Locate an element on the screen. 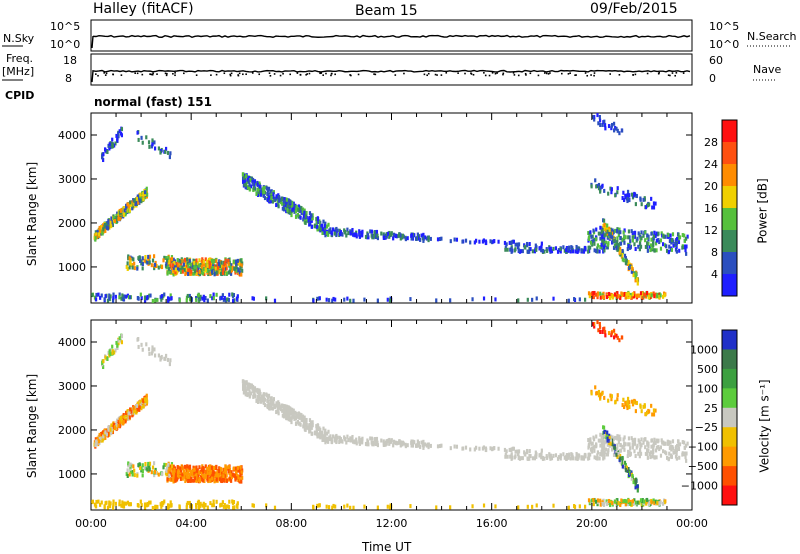 This screenshot has width=800, height=554. x-tick-label: 08:00 is located at coordinates (291, 523).